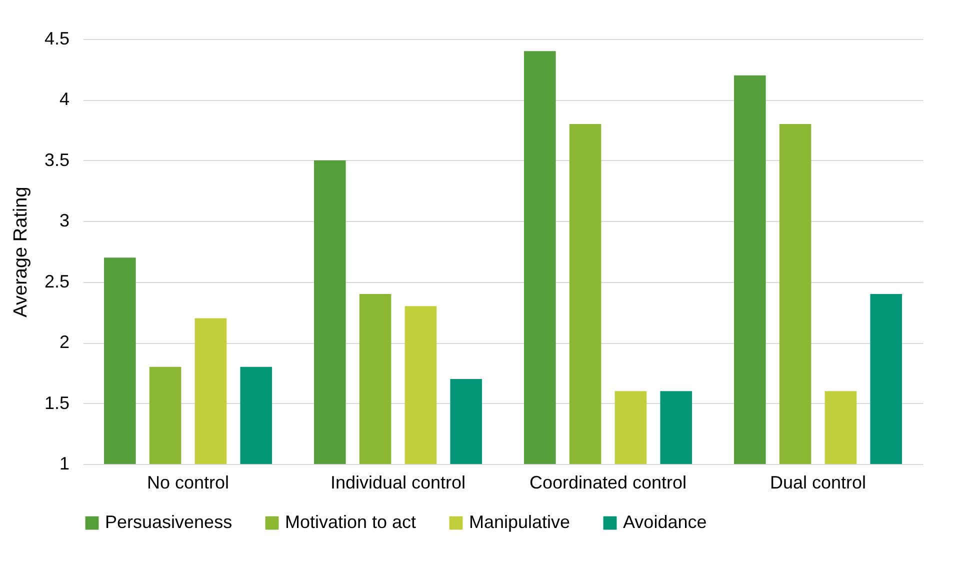 The image size is (957, 579). Describe the element at coordinates (168, 522) in the screenshot. I see `legend-label: Persuasiveness` at that location.